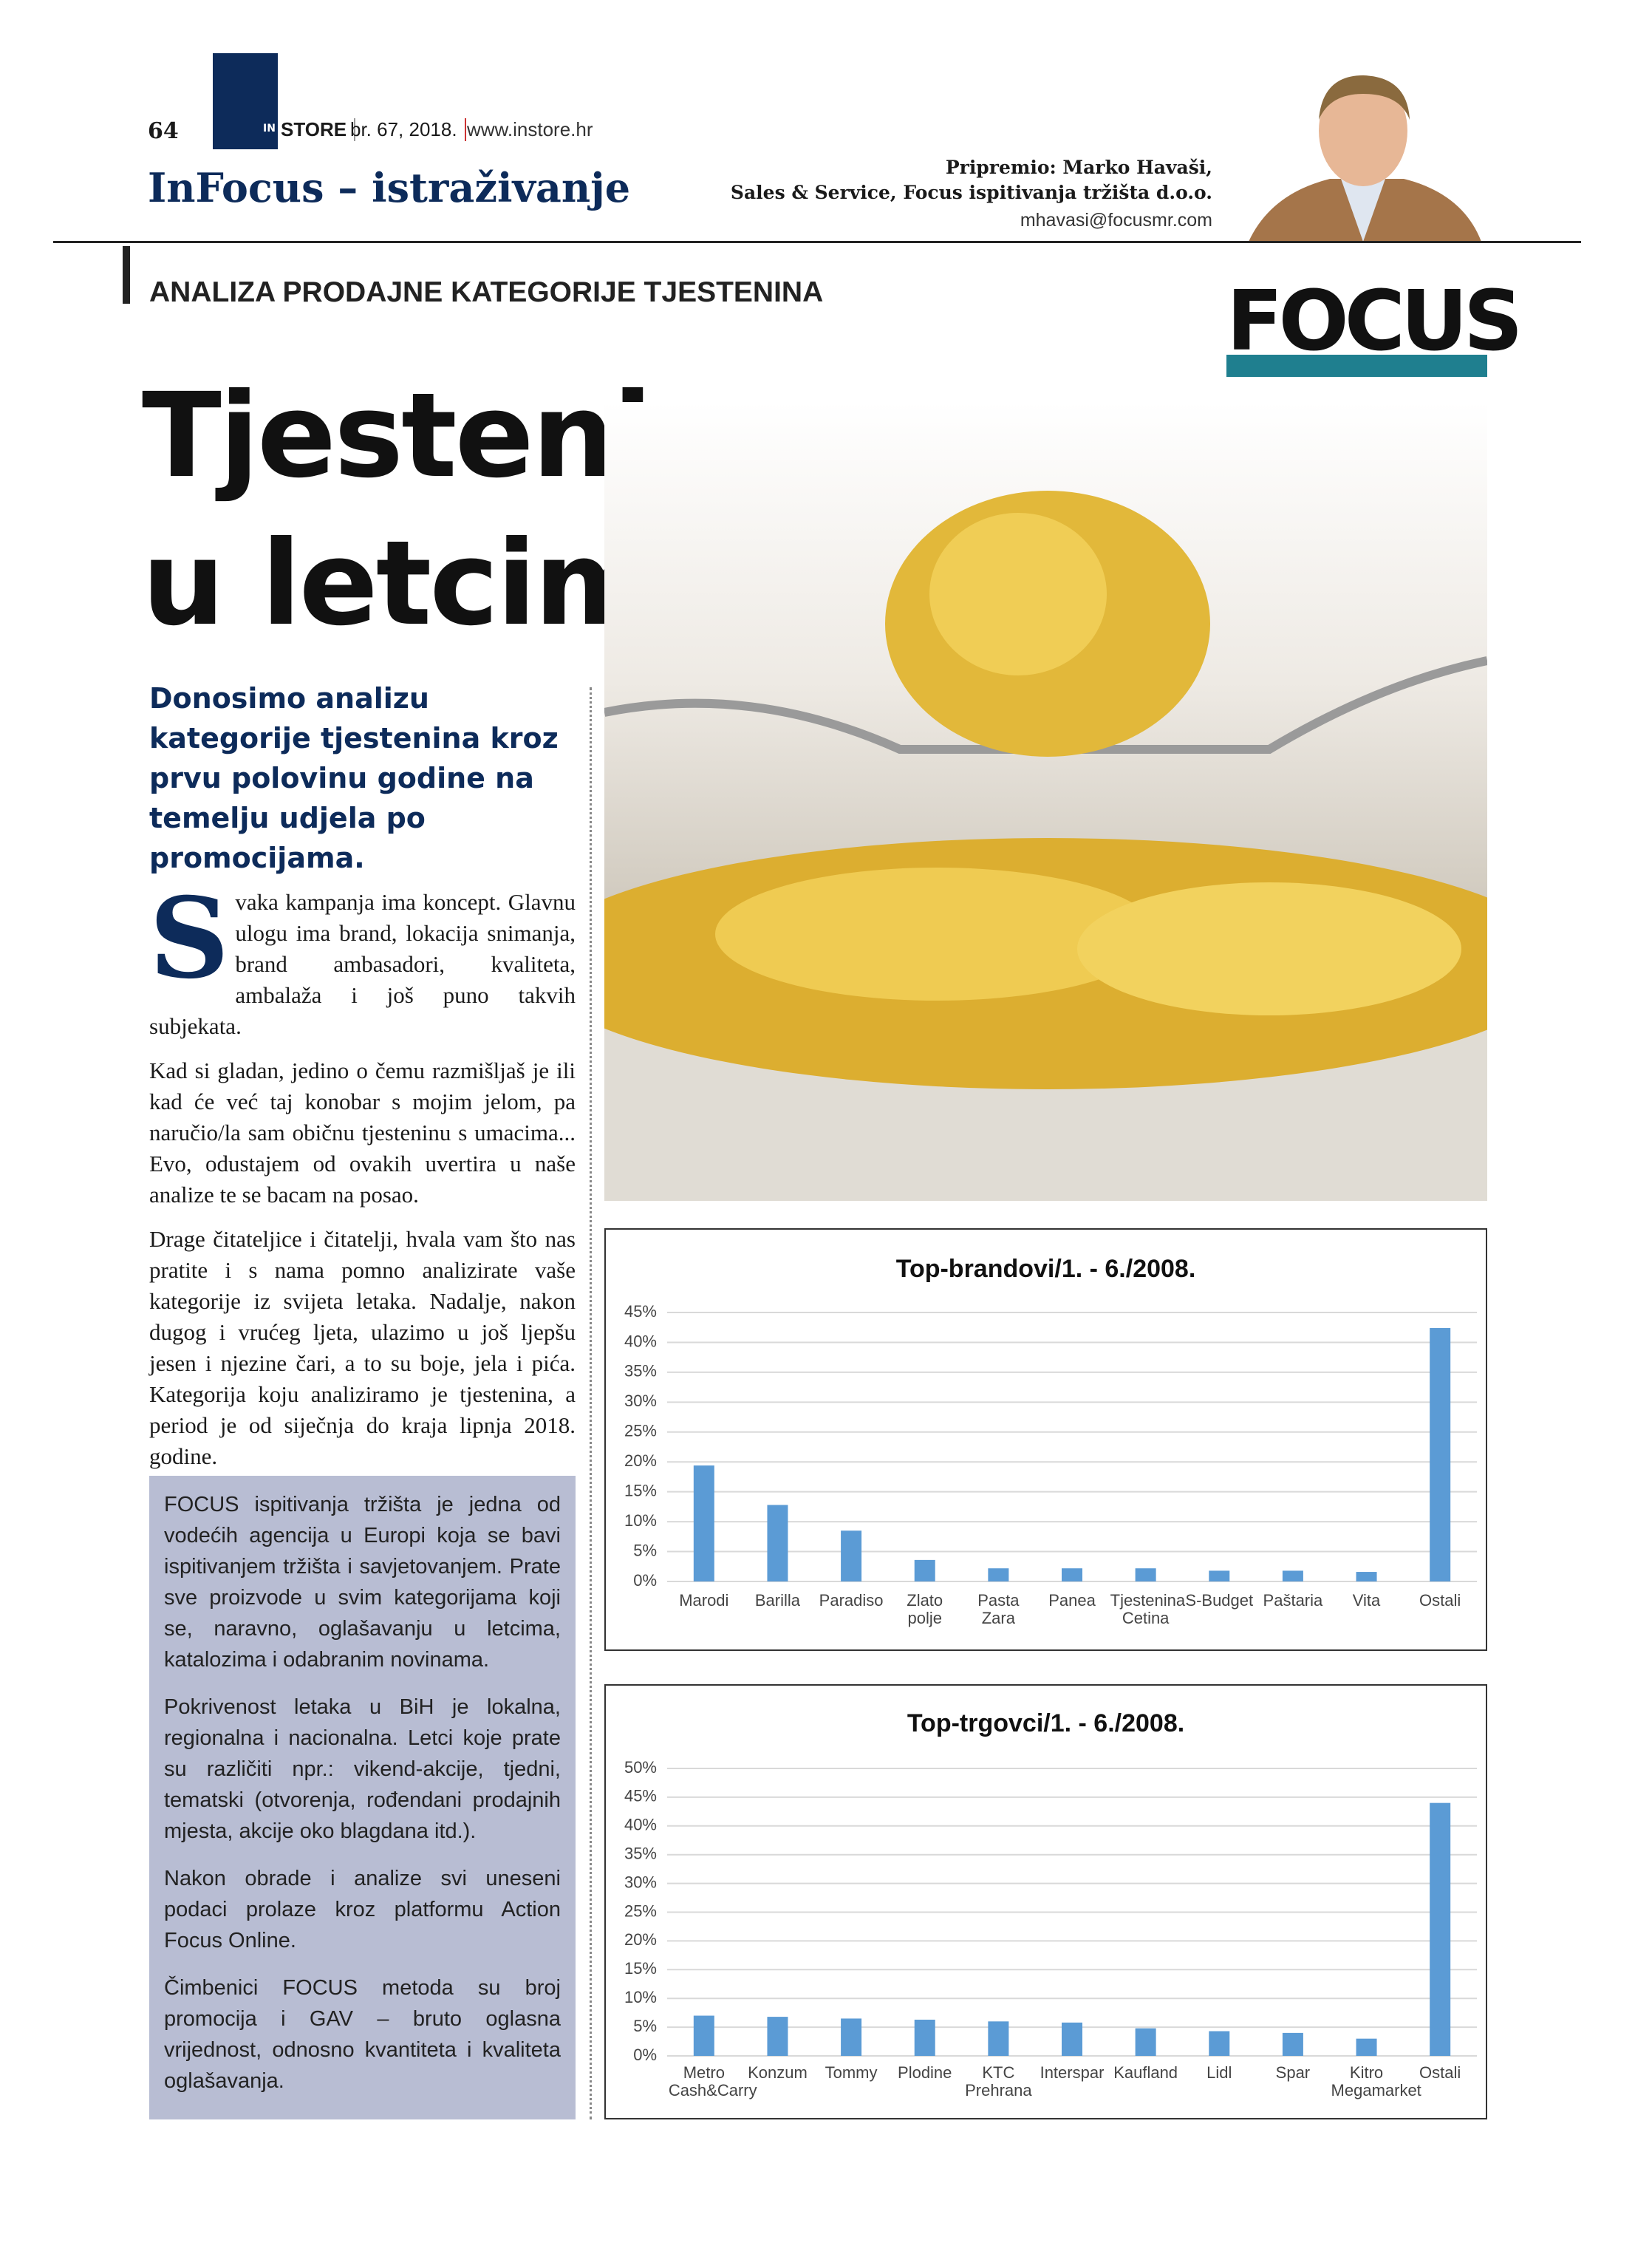 The image size is (1635, 2268). What do you see at coordinates (1051, 1446) in the screenshot?
I see `chart-plot: 0% 5% 10% 15% 20% 25% 30% 35% 40% 45%` at bounding box center [1051, 1446].